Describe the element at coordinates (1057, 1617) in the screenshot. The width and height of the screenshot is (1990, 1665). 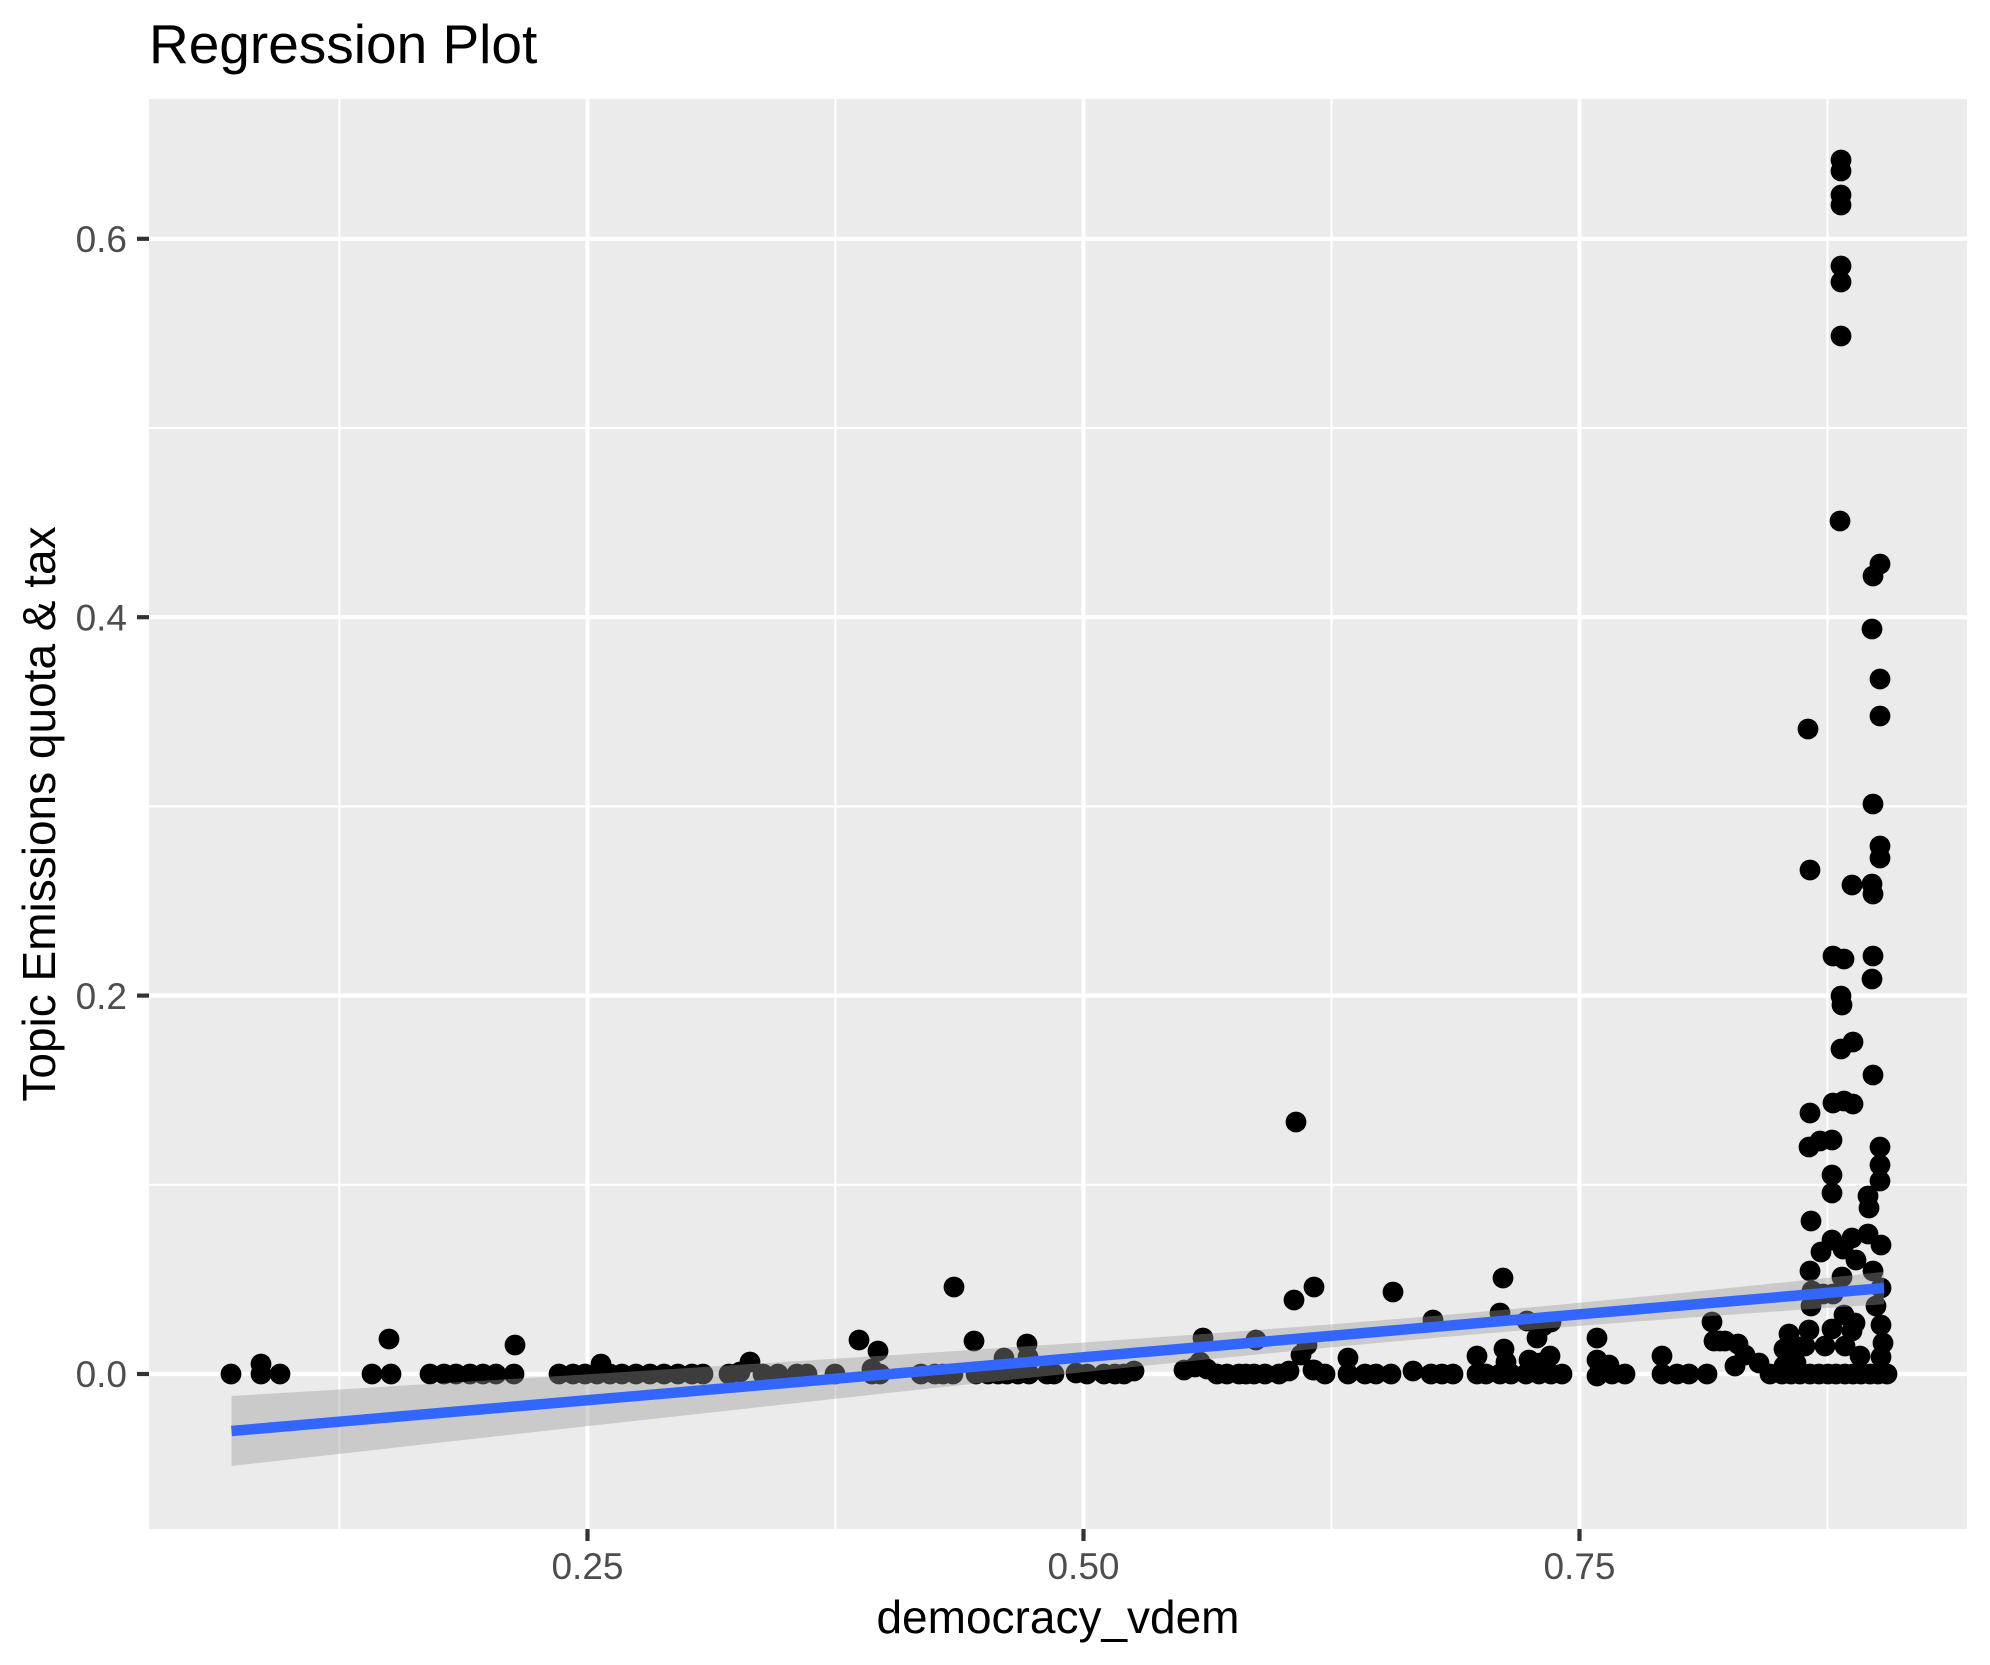
I see `svg-text: democracy_vdem` at that location.